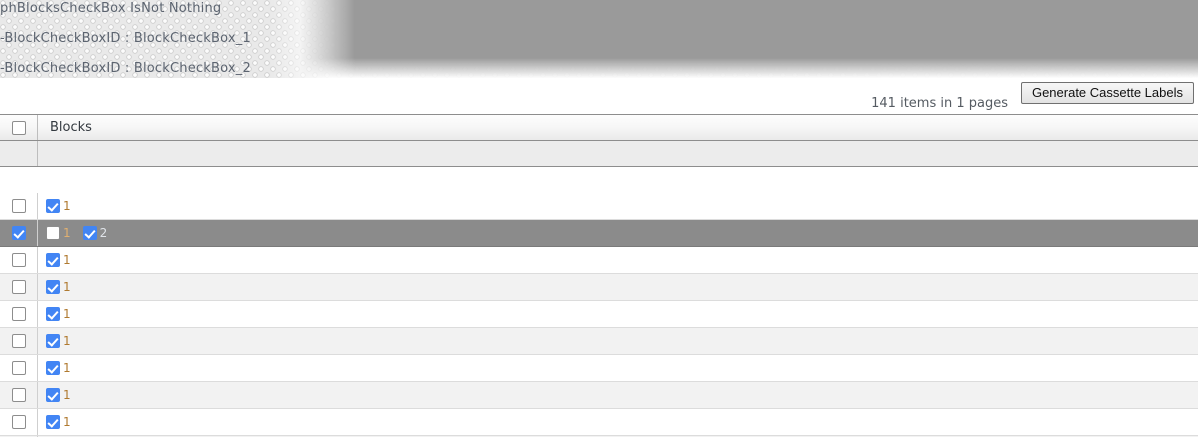 The height and width of the screenshot is (437, 1198). What do you see at coordinates (1107, 93) in the screenshot?
I see `generate-cassette-labels-button: Generate Cassette Labels` at bounding box center [1107, 93].